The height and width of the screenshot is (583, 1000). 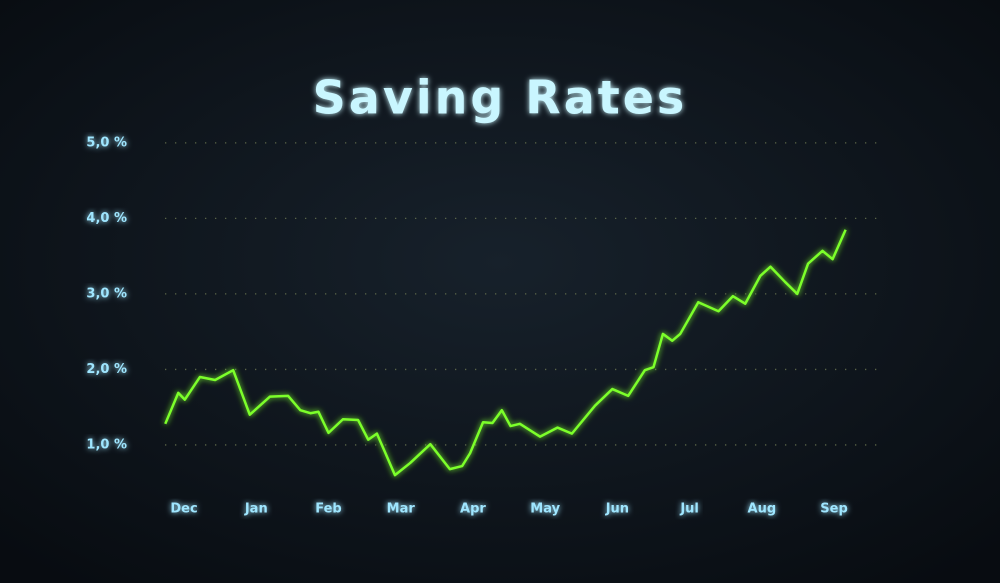 I want to click on chart-title: Saving Rates, so click(x=500, y=98).